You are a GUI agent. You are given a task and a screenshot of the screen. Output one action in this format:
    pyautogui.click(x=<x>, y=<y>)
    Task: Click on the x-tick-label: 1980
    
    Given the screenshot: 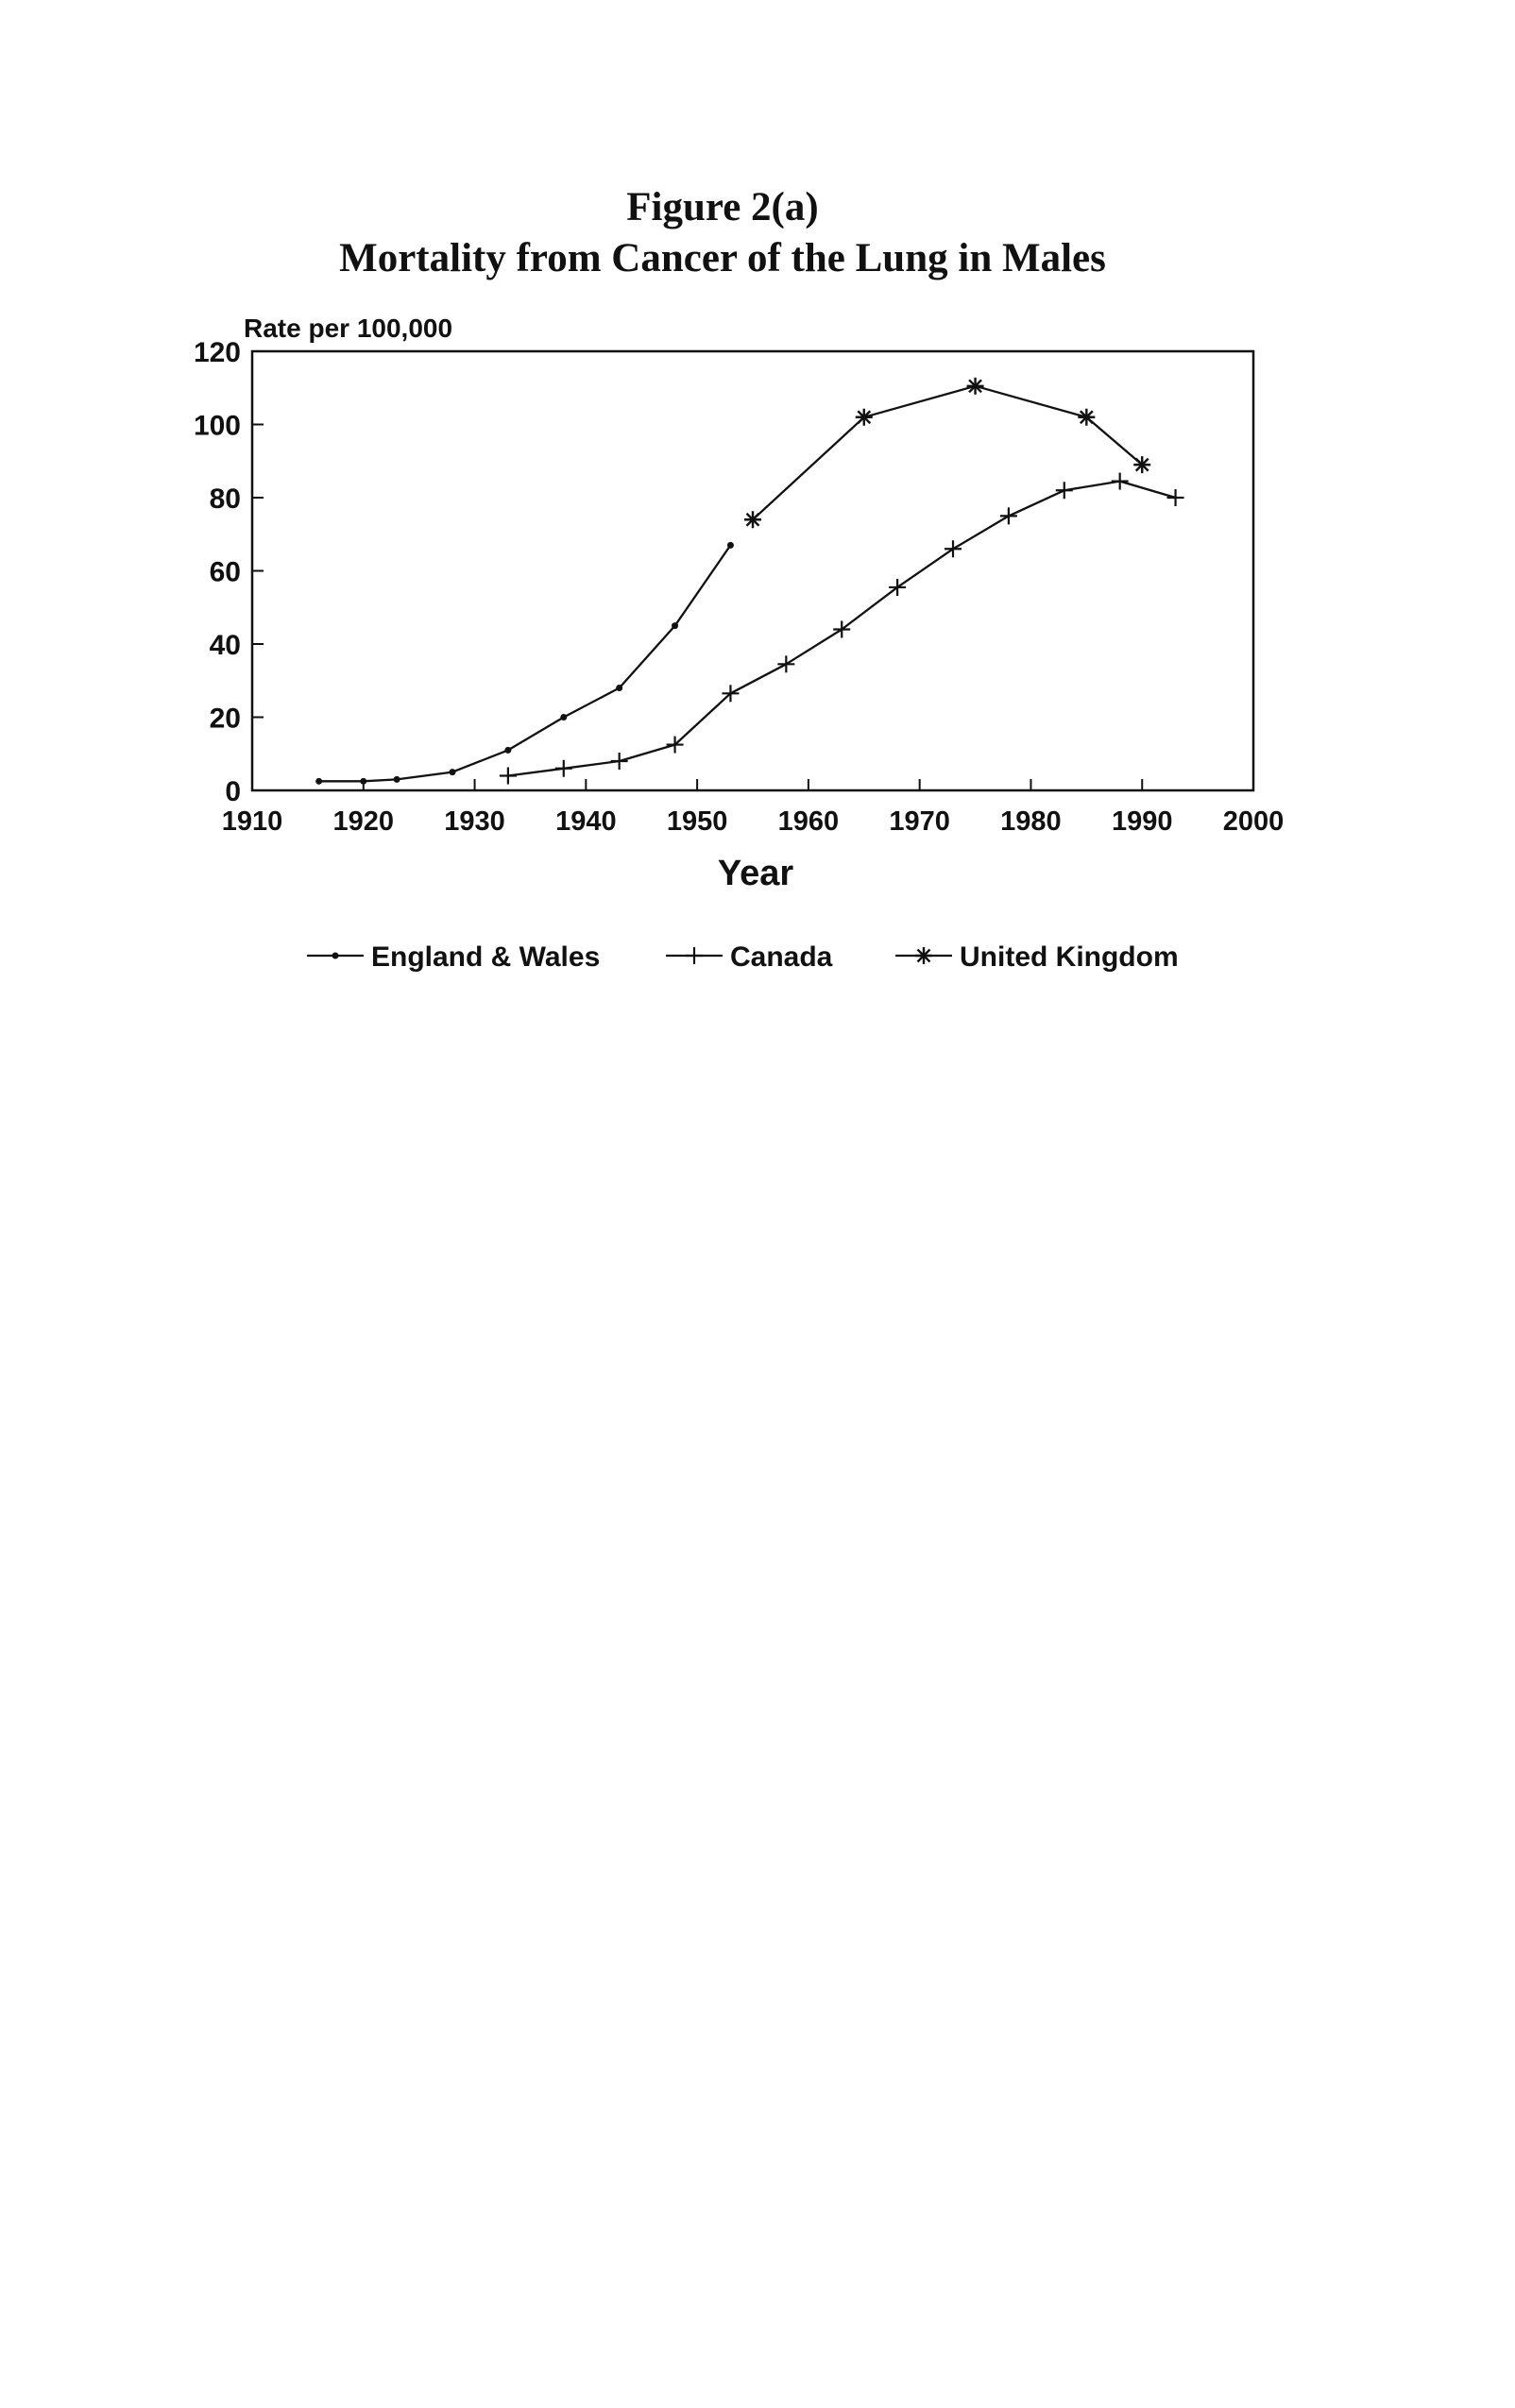 What is the action you would take?
    pyautogui.click(x=1031, y=821)
    